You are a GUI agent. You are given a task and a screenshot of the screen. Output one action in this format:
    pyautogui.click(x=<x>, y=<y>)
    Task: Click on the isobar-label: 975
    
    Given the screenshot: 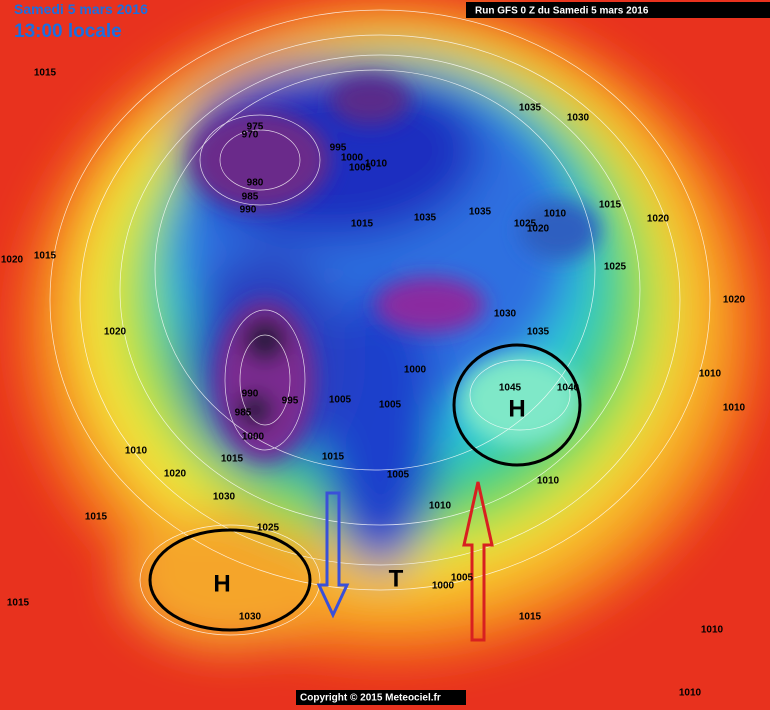 What is the action you would take?
    pyautogui.click(x=255, y=127)
    